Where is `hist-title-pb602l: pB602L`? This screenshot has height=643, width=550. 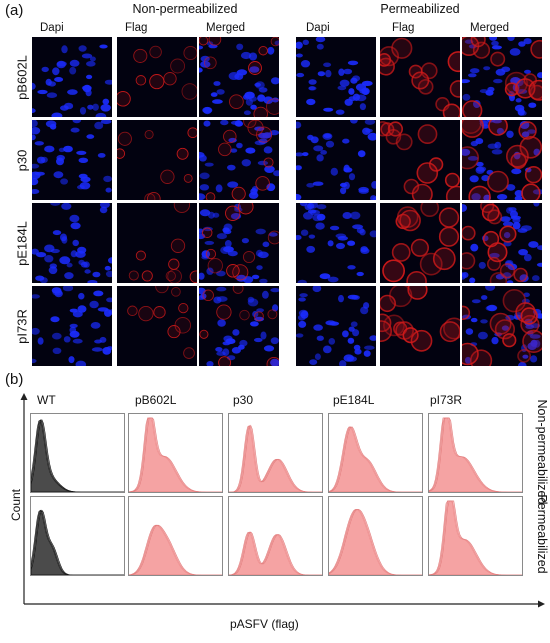
hist-title-pb602l: pB602L is located at coordinates (156, 400).